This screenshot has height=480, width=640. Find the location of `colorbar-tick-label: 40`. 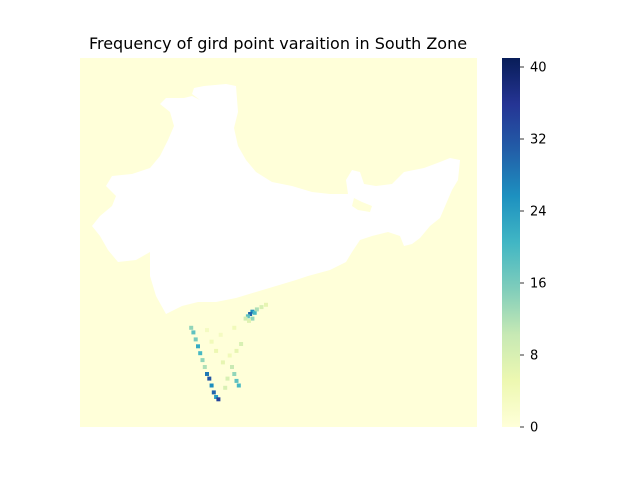

colorbar-tick-label: 40 is located at coordinates (538, 68).